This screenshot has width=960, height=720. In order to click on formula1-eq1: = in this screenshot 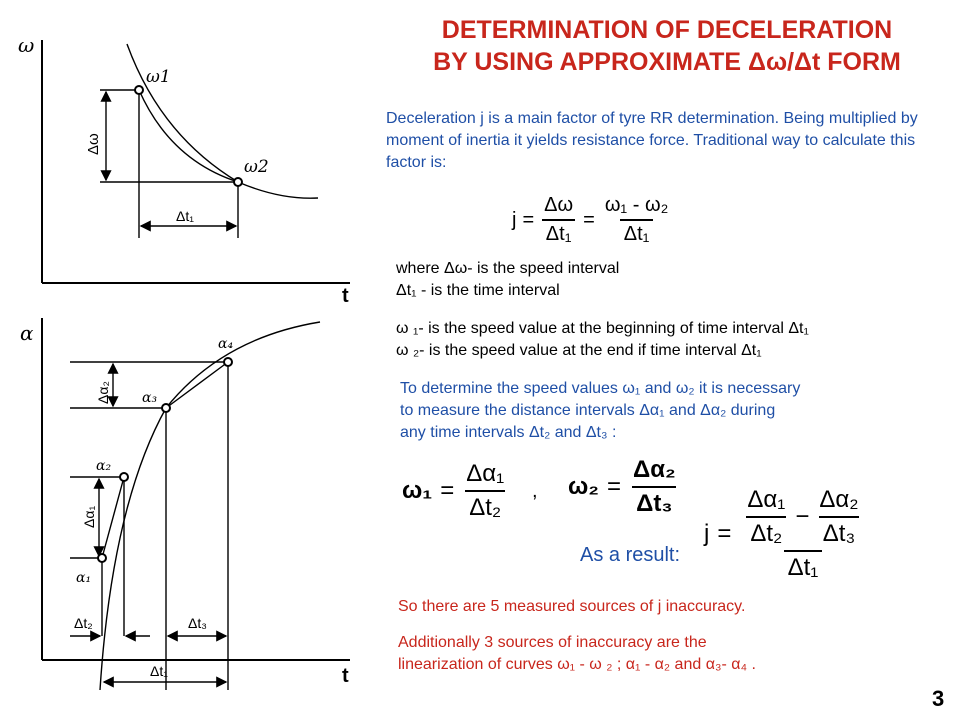, I will do `click(528, 219)`.